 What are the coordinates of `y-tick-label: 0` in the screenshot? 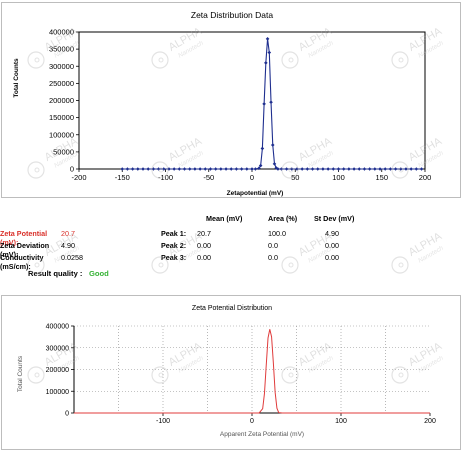 It's located at (72, 169).